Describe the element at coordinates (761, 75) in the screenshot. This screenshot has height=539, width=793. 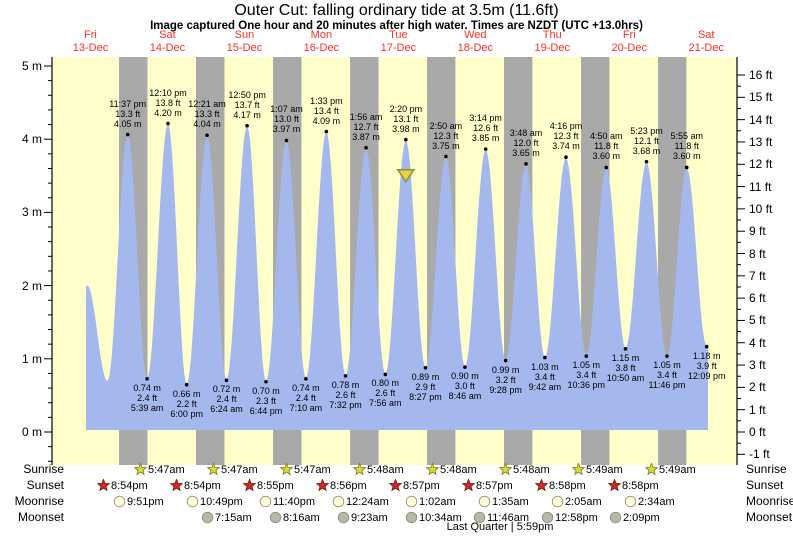
I see `right-axis-label: 16 ft` at that location.